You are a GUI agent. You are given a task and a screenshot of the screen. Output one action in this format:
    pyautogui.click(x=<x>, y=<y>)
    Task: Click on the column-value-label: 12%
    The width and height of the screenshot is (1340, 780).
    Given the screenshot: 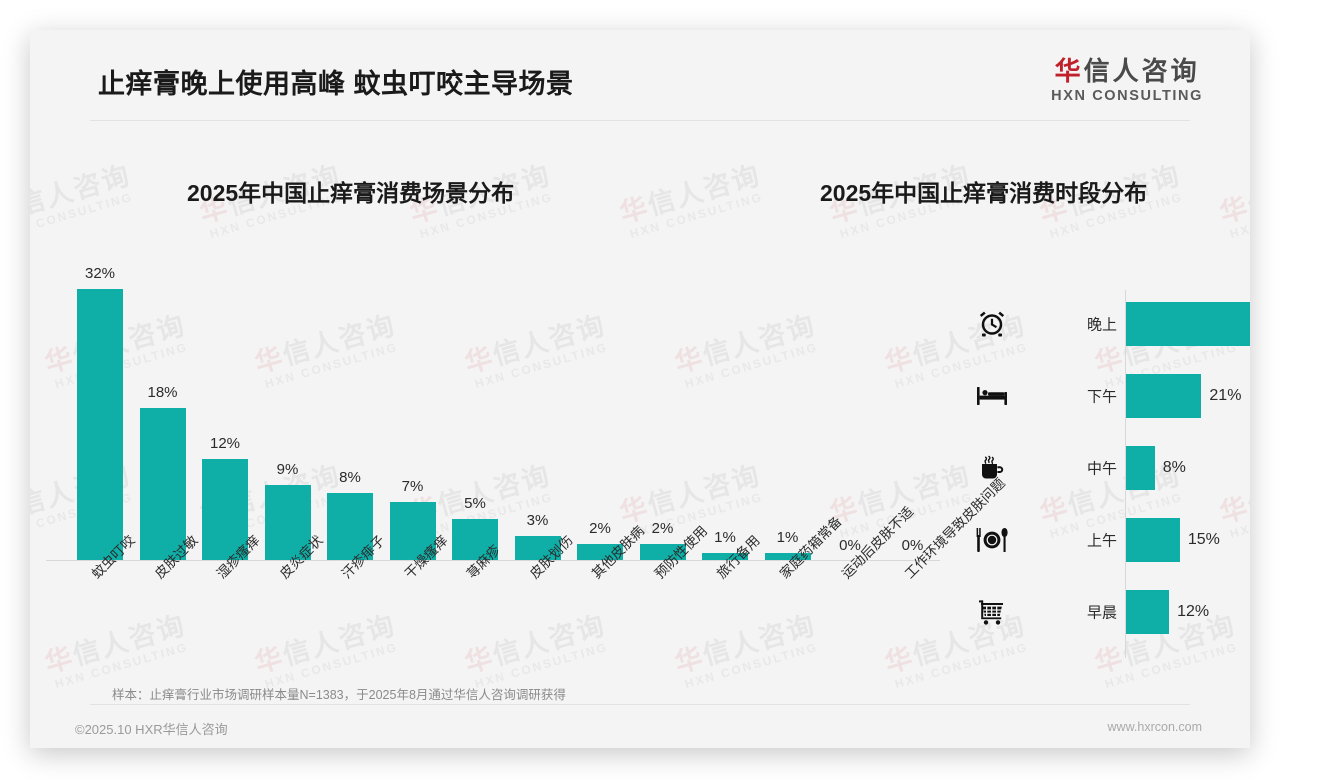 What is the action you would take?
    pyautogui.click(x=225, y=443)
    